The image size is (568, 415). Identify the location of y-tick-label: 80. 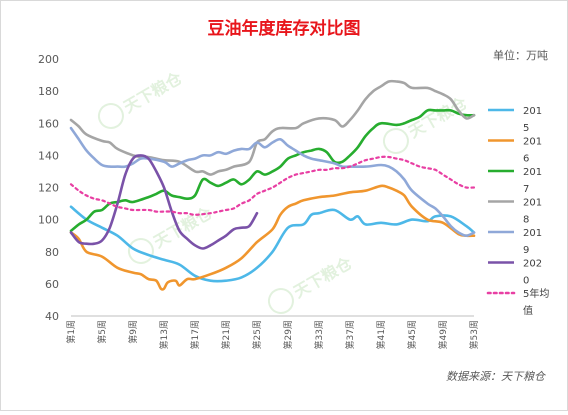
(52, 252).